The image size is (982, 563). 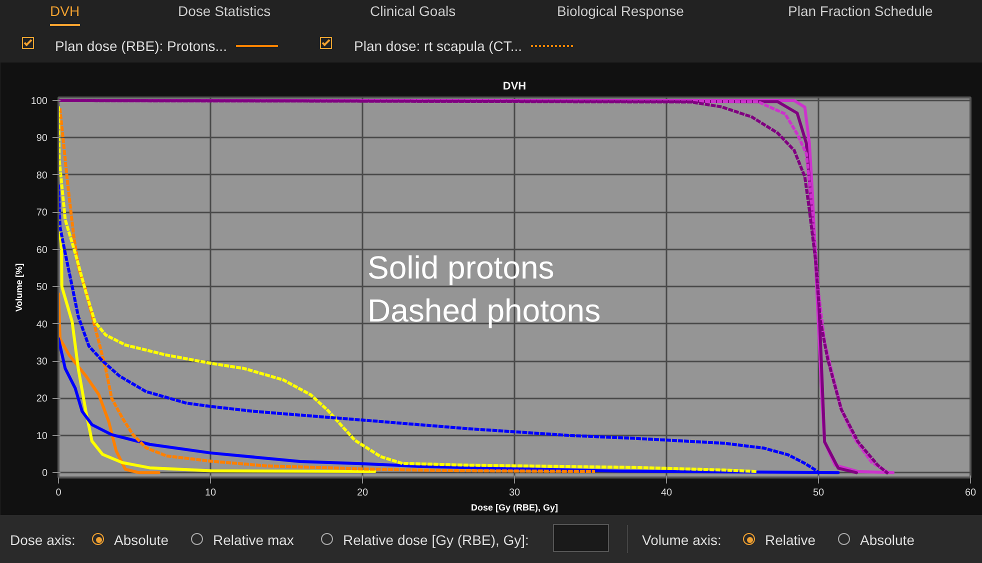 What do you see at coordinates (42, 176) in the screenshot?
I see `y-tick-label: 80` at bounding box center [42, 176].